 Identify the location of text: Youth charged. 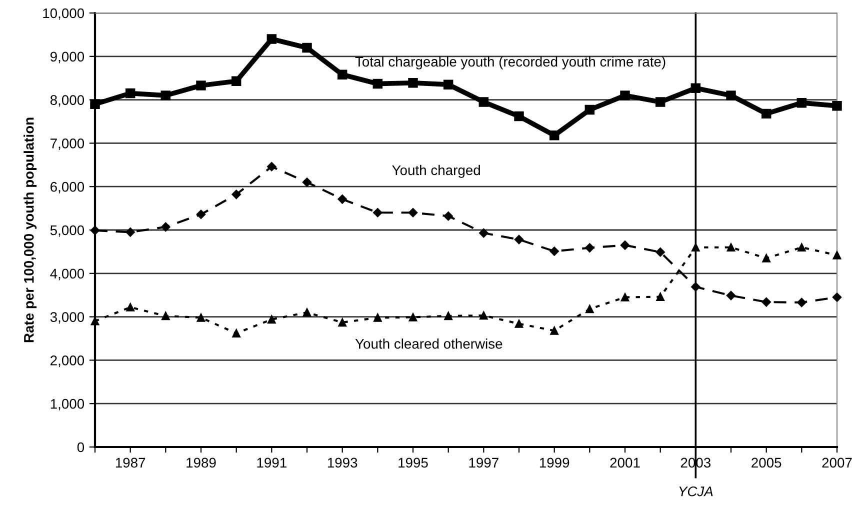
(436, 171).